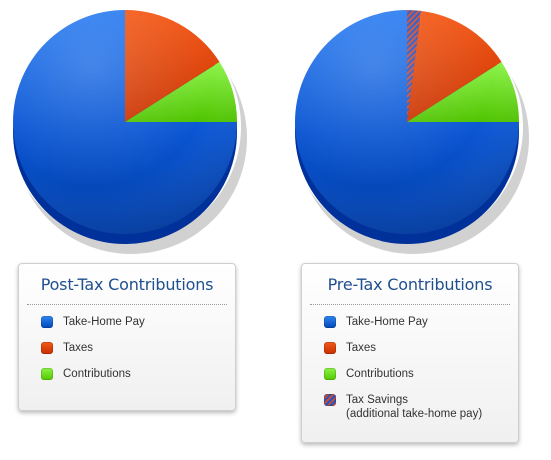 The image size is (551, 460). Describe the element at coordinates (414, 407) in the screenshot. I see `legend-label: Tax Savings (additional take-home pay)` at that location.